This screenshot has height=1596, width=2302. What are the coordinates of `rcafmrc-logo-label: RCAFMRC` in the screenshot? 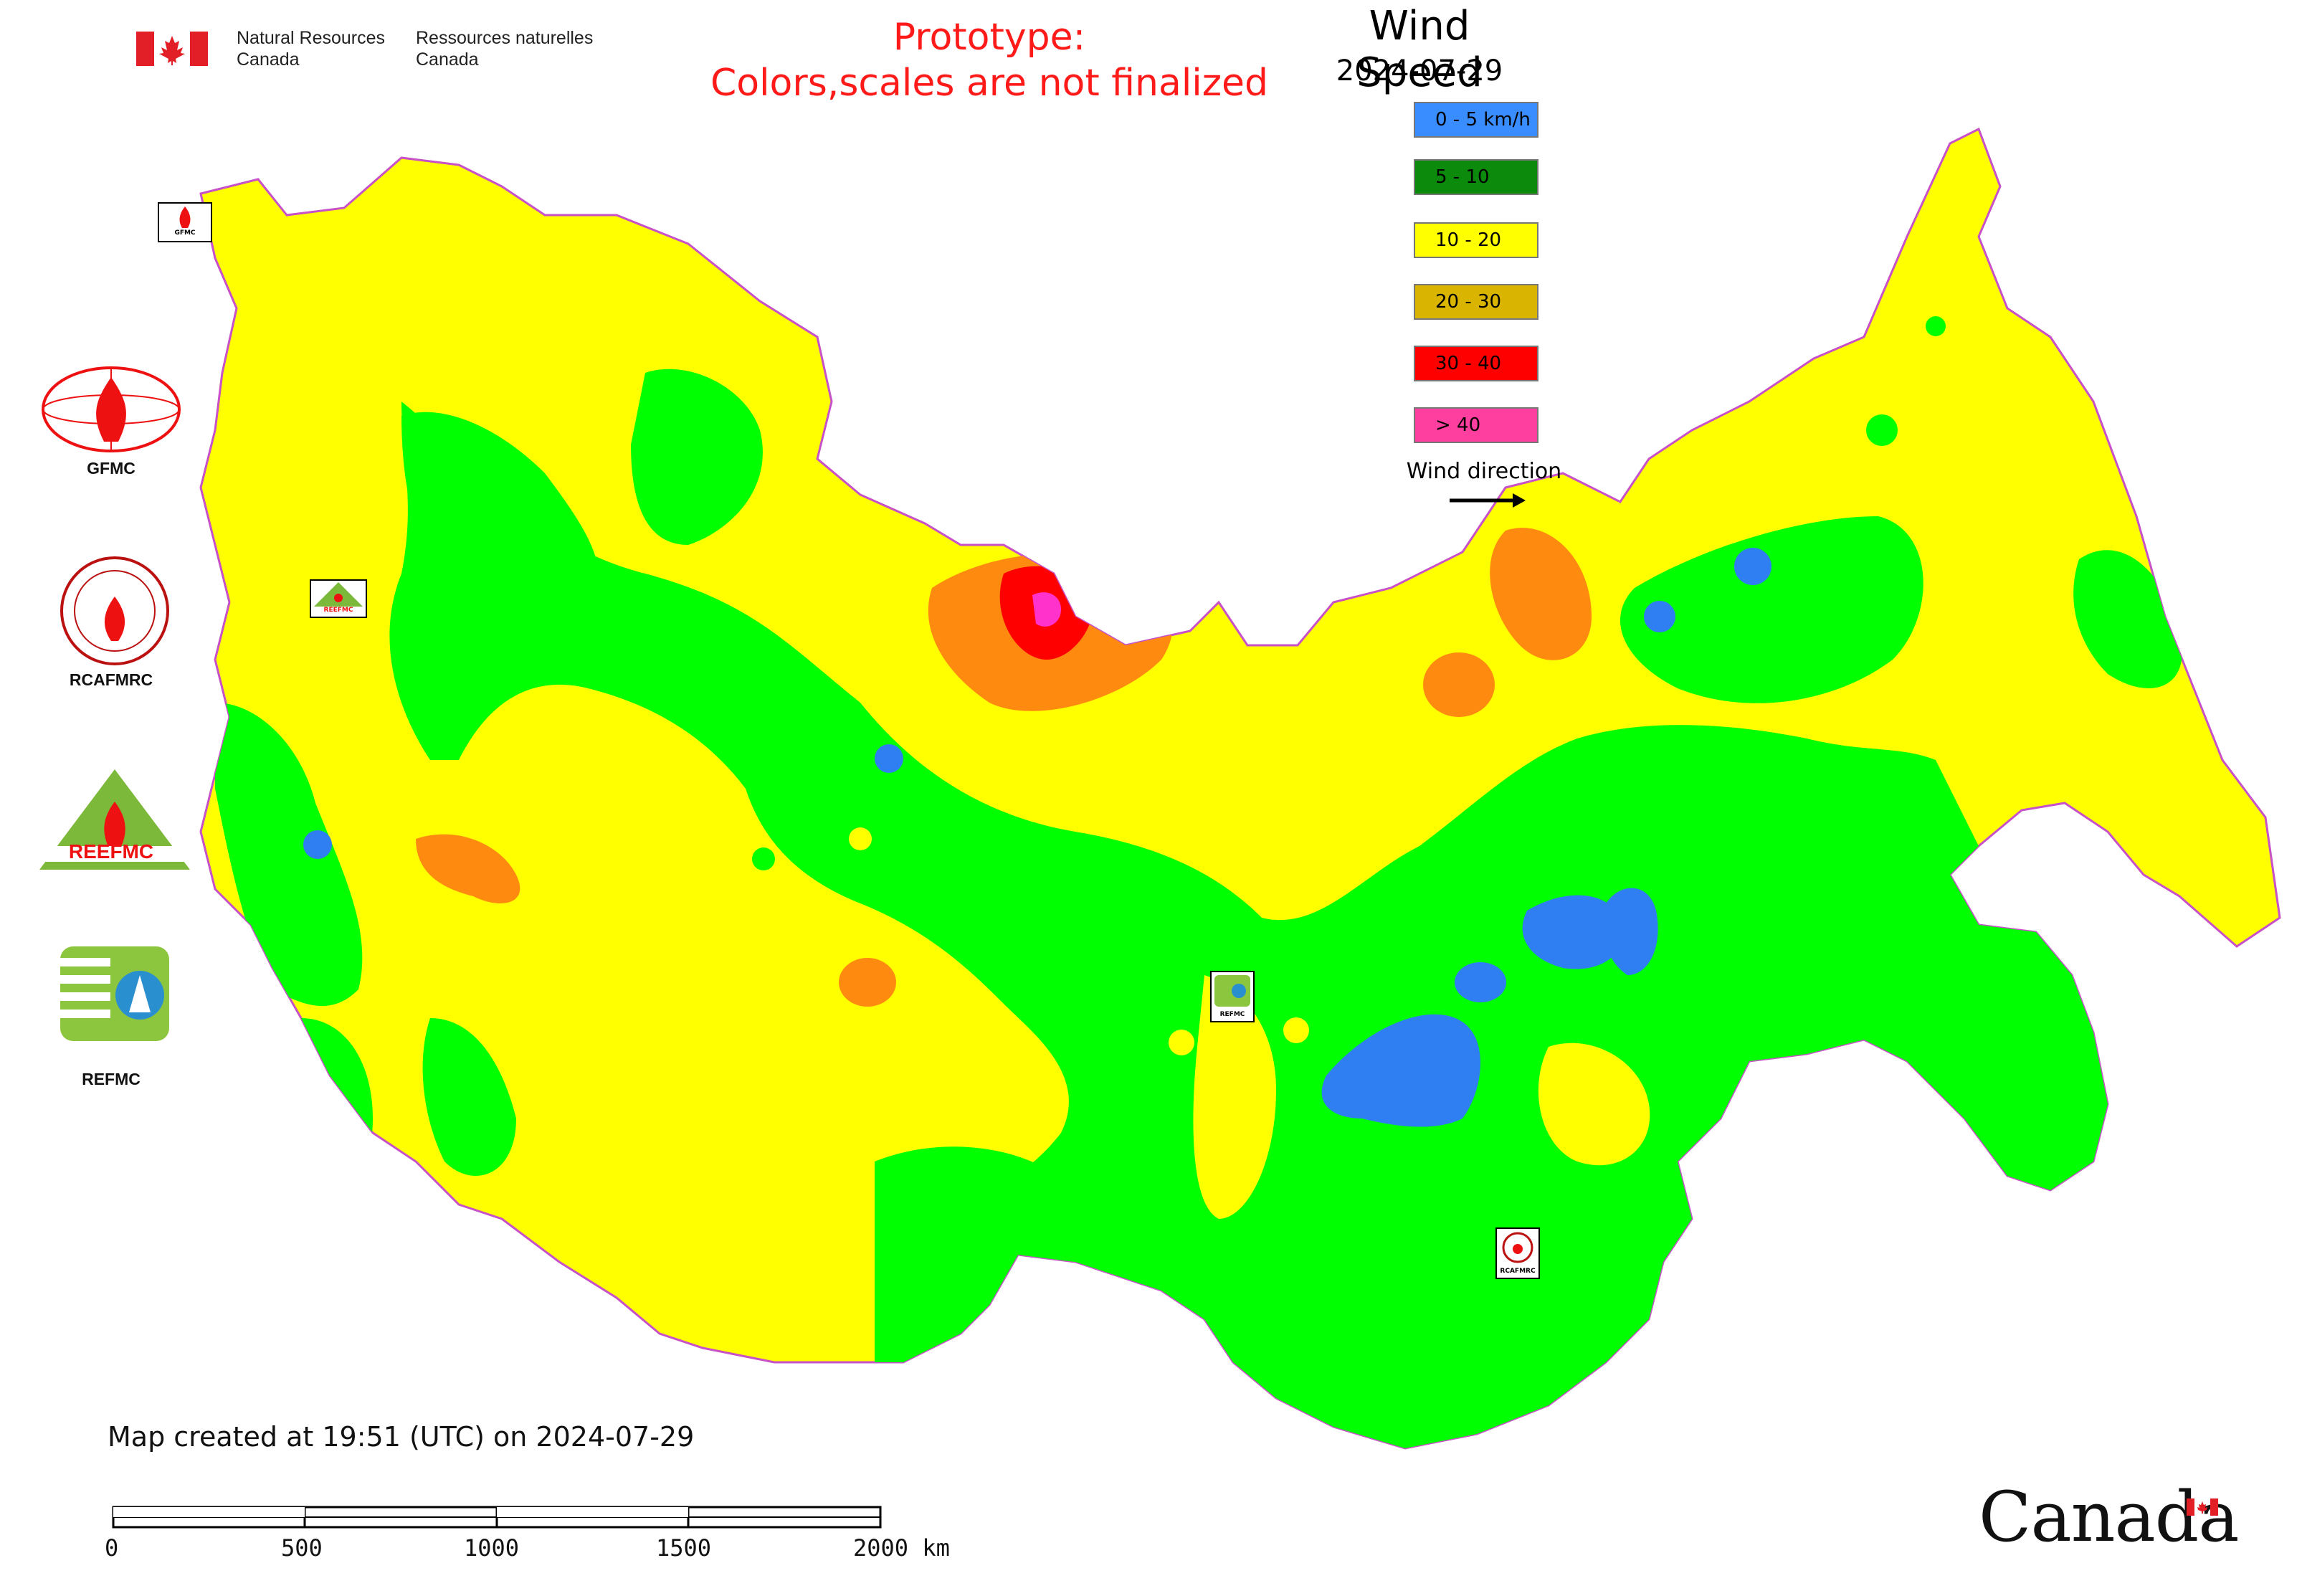 It's located at (111, 679).